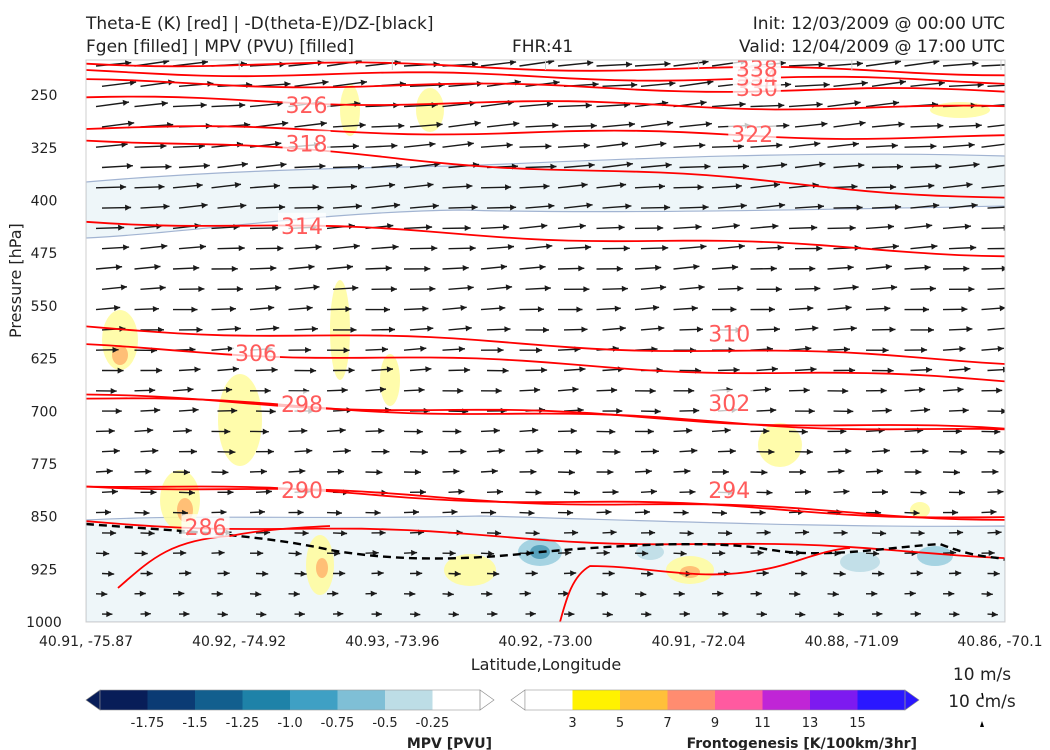  What do you see at coordinates (243, 723) in the screenshot?
I see `colorbar-tick: -1.25` at bounding box center [243, 723].